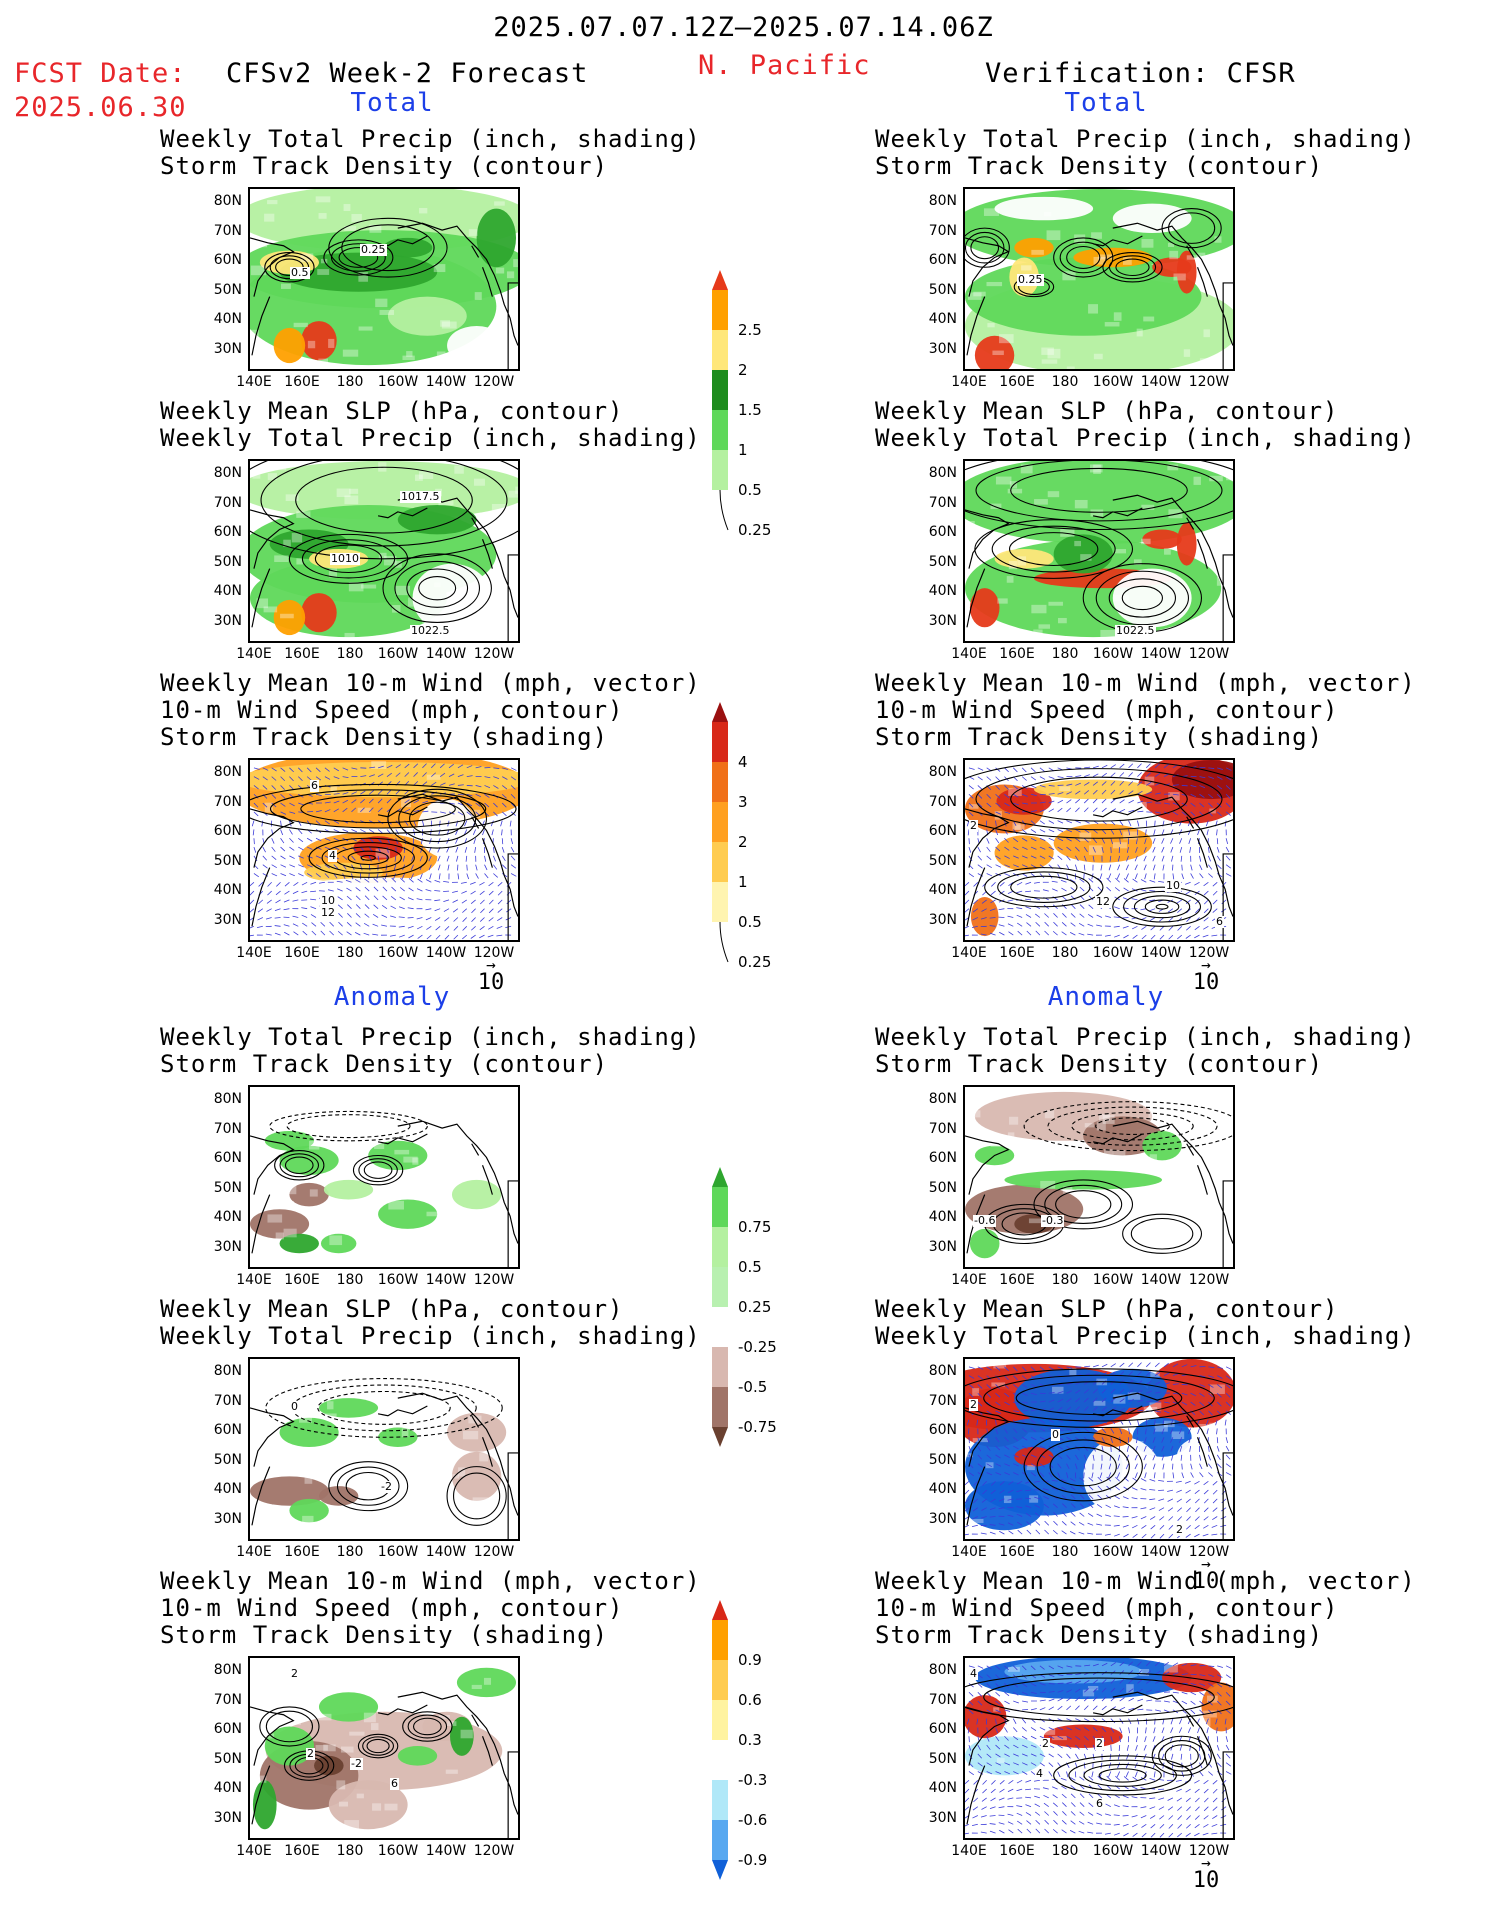  Describe the element at coordinates (491, 982) in the screenshot. I see `vector-ref-value: 10` at that location.